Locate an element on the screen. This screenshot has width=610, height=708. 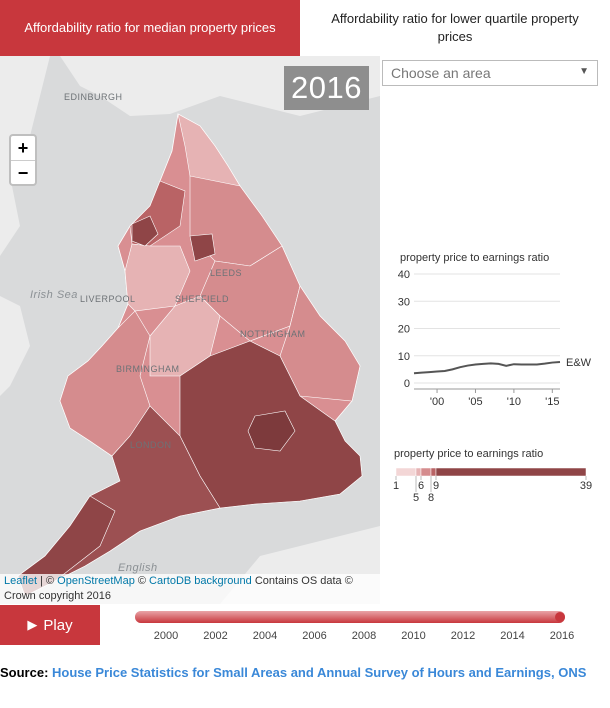
region-east-anglia is located at coordinates (320, 343).